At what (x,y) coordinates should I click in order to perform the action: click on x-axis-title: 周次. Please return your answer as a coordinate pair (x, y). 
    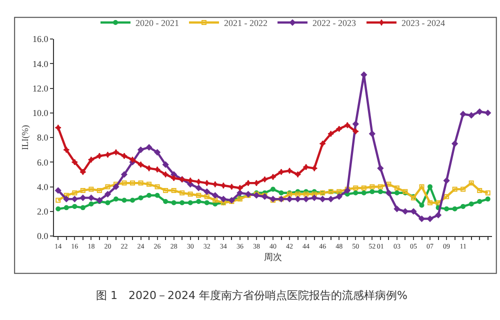
    Looking at the image, I should click on (273, 257).